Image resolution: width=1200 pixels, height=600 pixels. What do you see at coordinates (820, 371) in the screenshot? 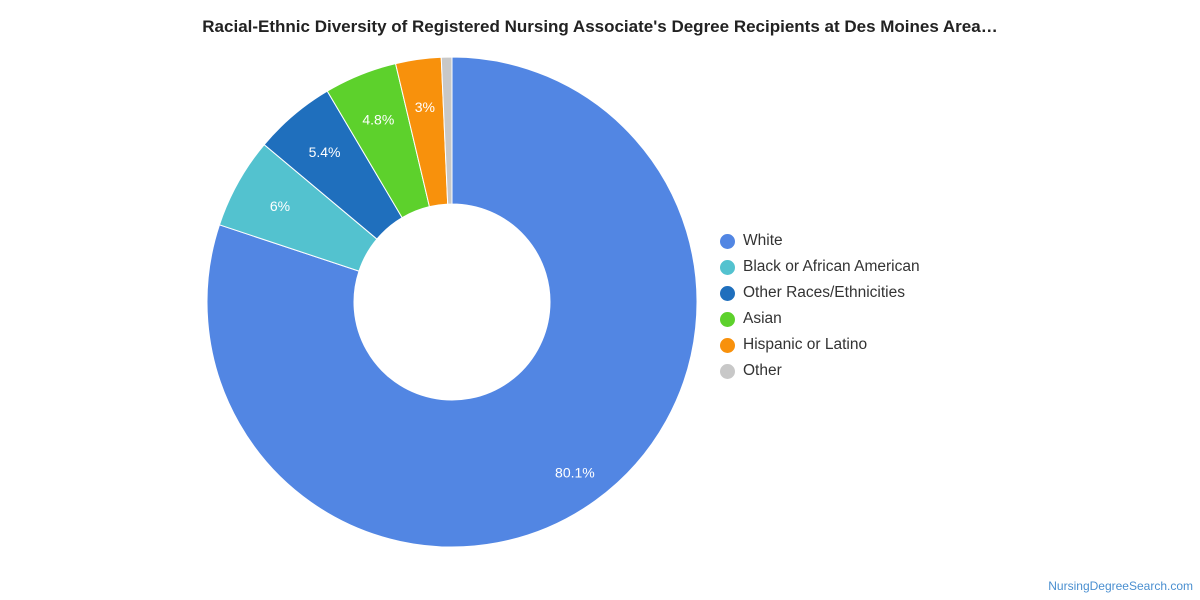
I see `legend-item: Other` at bounding box center [820, 371].